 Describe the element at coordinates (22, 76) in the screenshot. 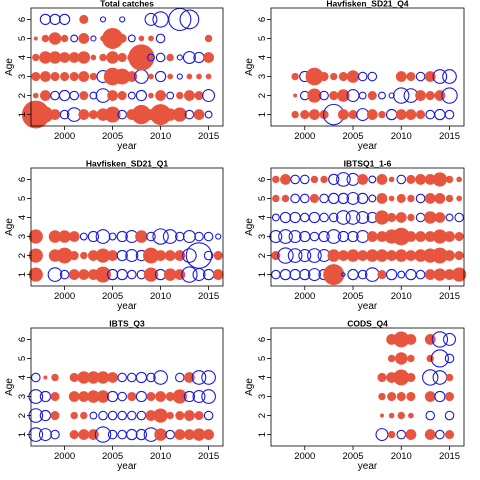

I see `y-tick-label: 3` at that location.